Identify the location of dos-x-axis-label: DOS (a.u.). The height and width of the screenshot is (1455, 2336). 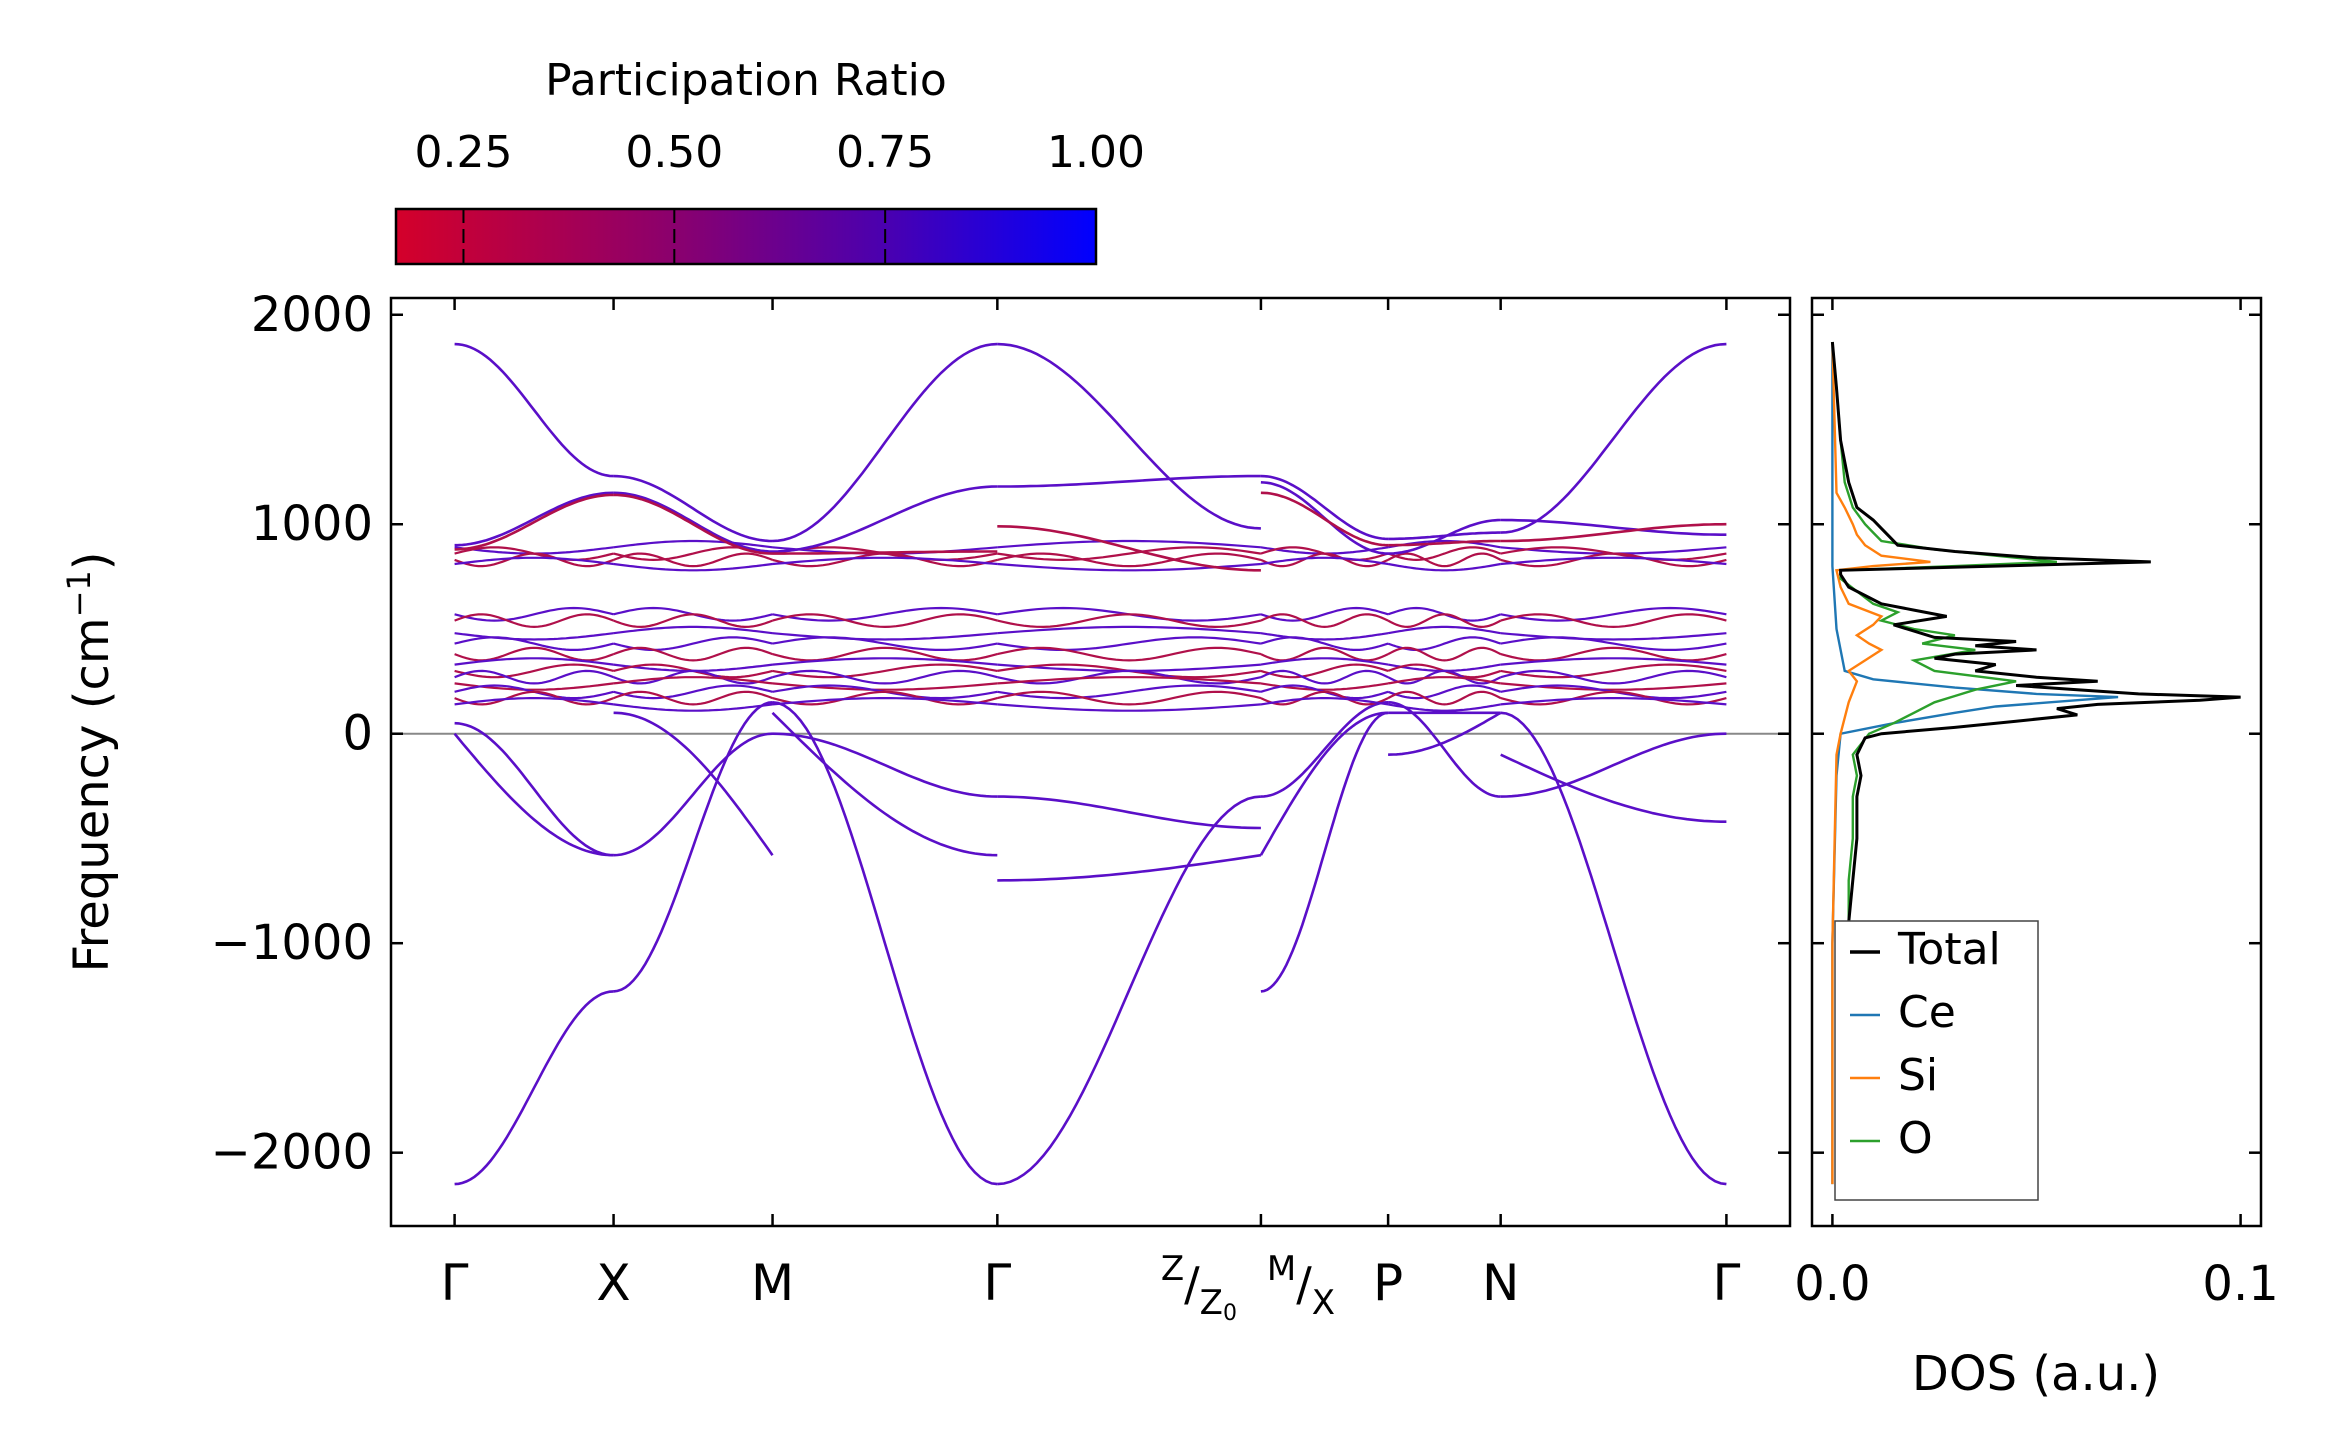
(2036, 1374).